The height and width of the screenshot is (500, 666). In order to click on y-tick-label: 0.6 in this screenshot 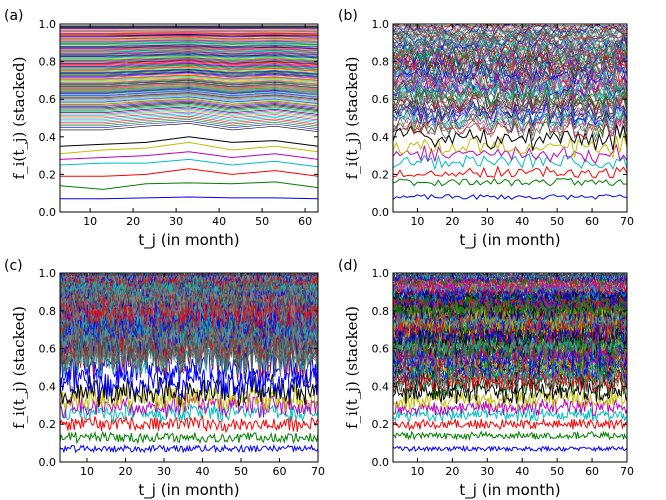, I will do `click(48, 99)`.